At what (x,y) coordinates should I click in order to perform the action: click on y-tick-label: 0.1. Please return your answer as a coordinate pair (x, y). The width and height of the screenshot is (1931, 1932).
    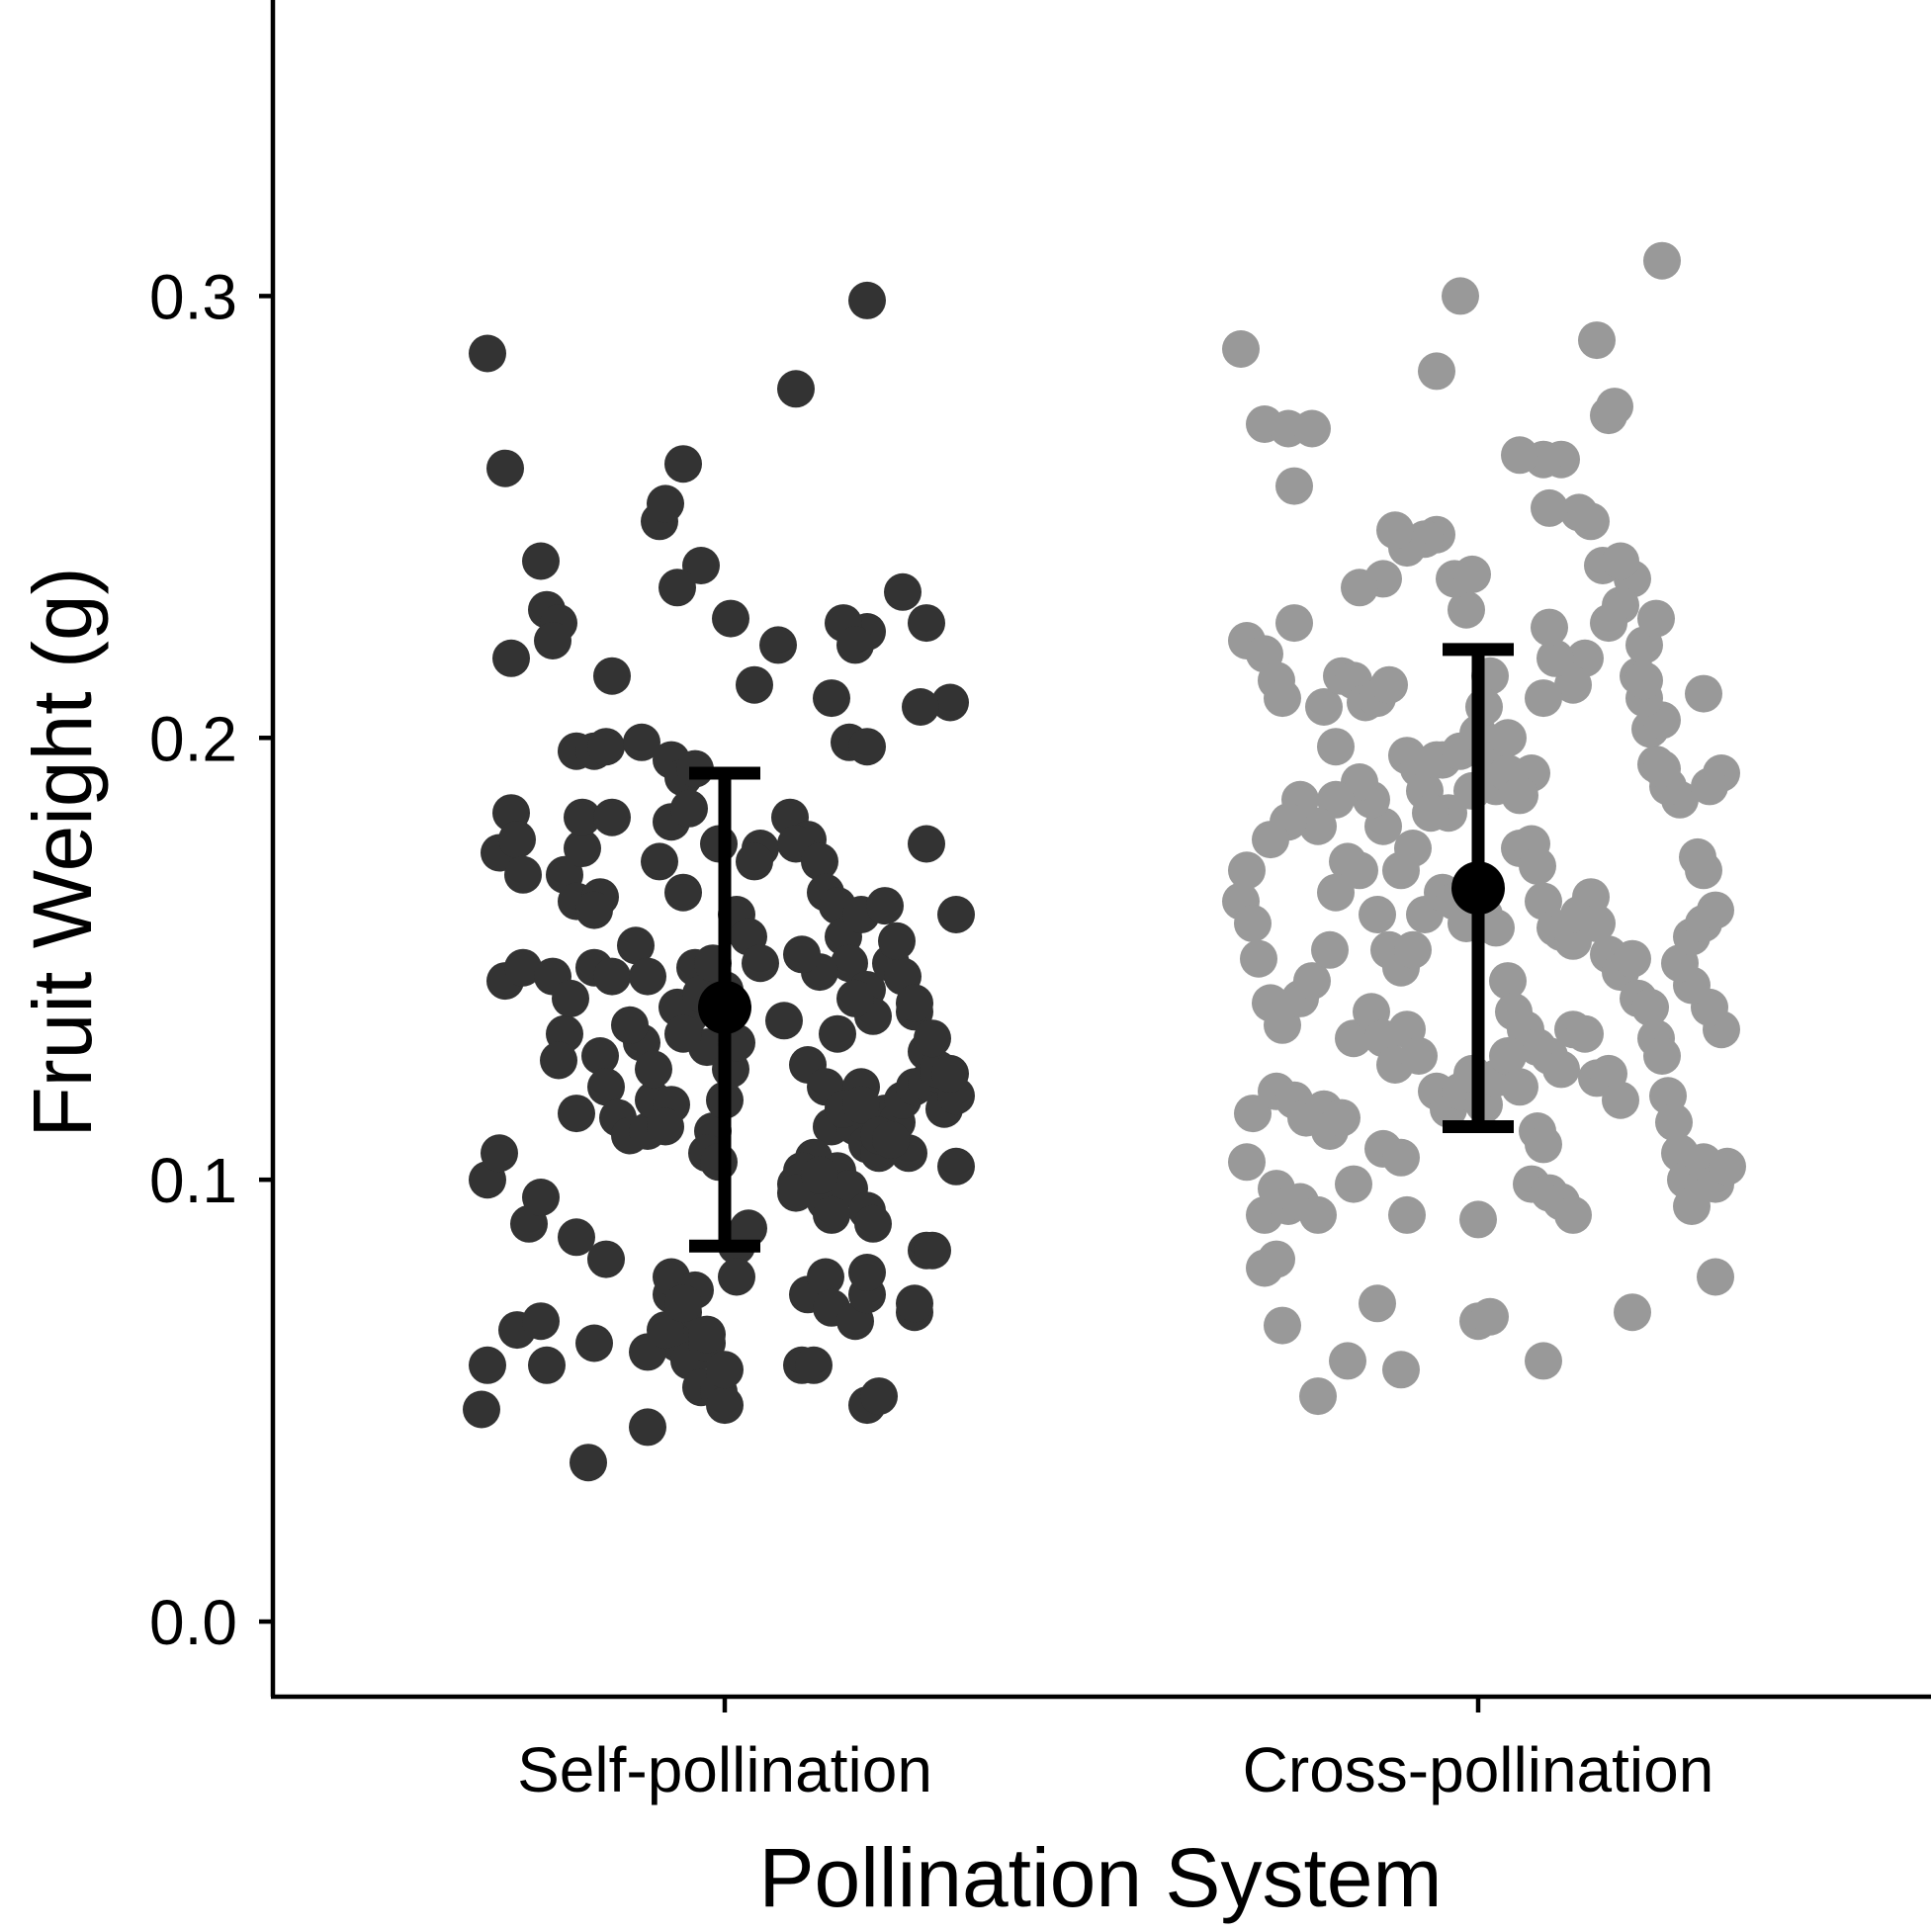
    Looking at the image, I should click on (193, 1180).